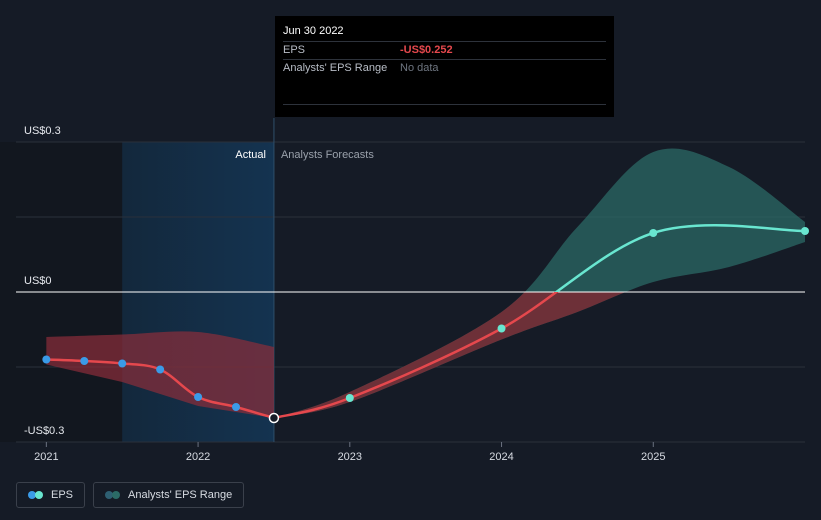 The width and height of the screenshot is (821, 520). What do you see at coordinates (38, 281) in the screenshot?
I see `y-tick-label: US$0` at bounding box center [38, 281].